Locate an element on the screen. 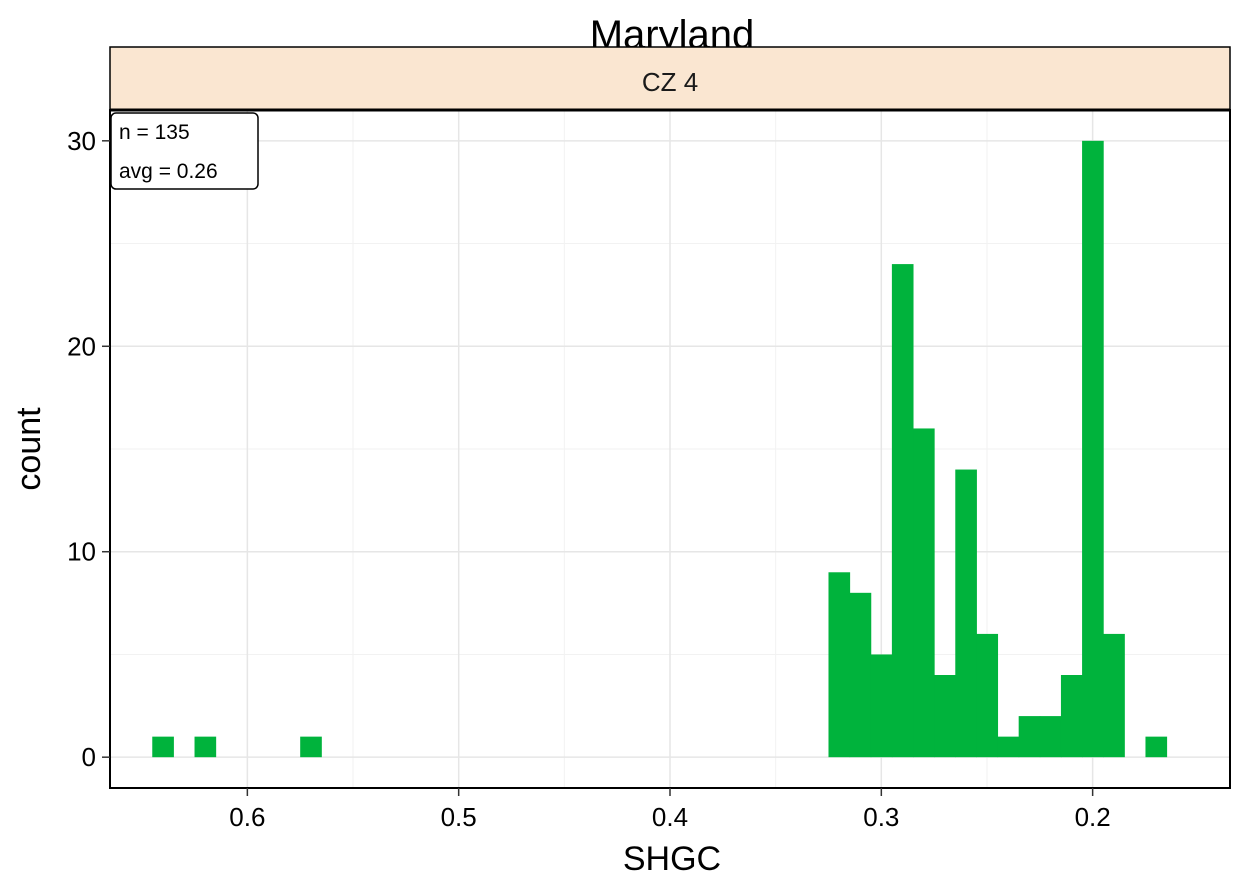  y-axis-title: count is located at coordinates (29, 449).